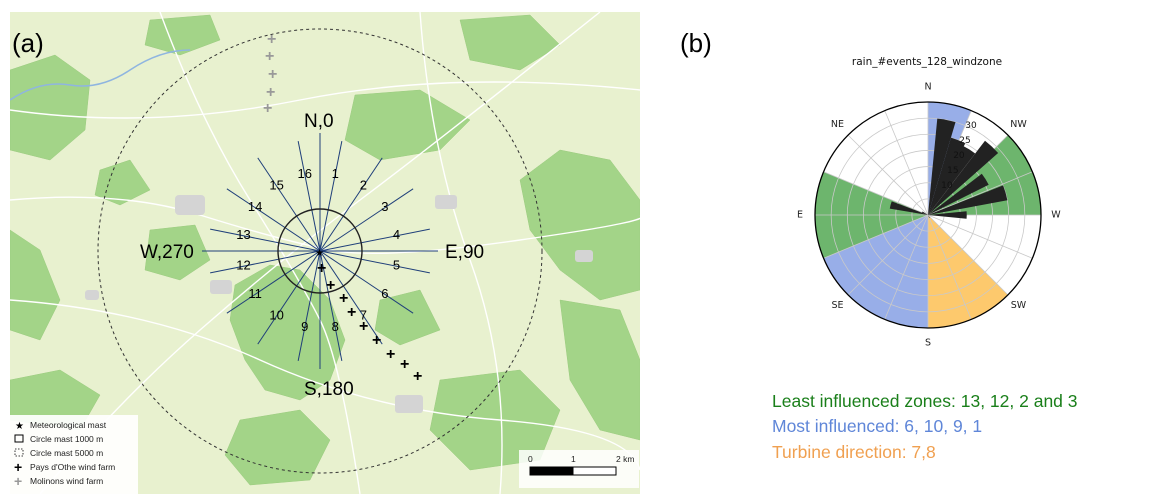  I want to click on windrose-direction-W: W, so click(1056, 215).